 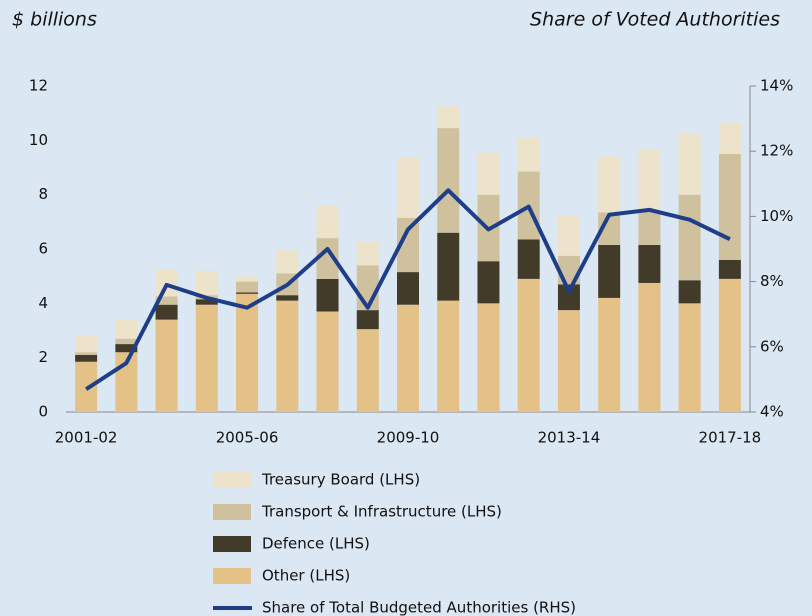 What do you see at coordinates (772, 346) in the screenshot?
I see `y2-tick-label: 6%` at bounding box center [772, 346].